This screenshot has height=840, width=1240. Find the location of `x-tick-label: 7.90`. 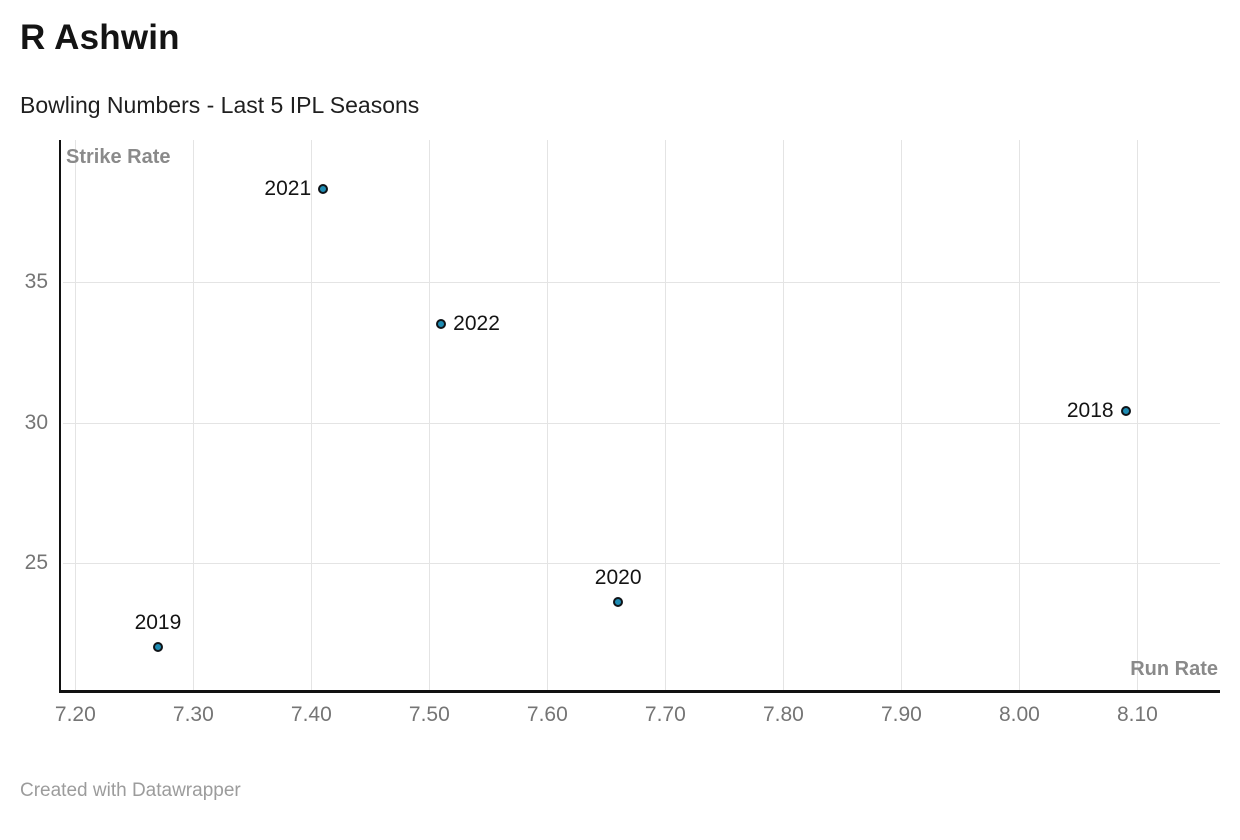

x-tick-label: 7.90 is located at coordinates (901, 714).